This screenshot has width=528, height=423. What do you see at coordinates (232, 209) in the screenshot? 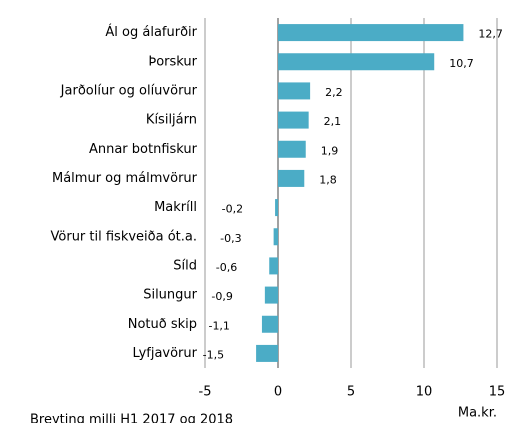
I see `value-label: -0,2` at bounding box center [232, 209].